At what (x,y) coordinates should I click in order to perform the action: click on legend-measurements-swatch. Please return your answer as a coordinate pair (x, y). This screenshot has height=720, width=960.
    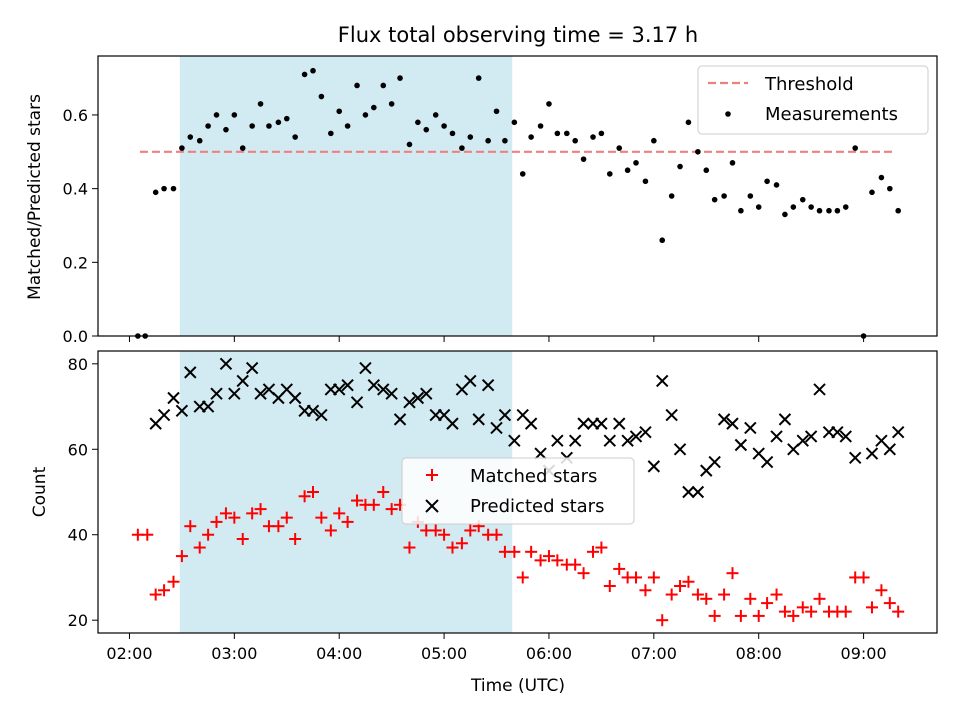
    Looking at the image, I should click on (728, 114).